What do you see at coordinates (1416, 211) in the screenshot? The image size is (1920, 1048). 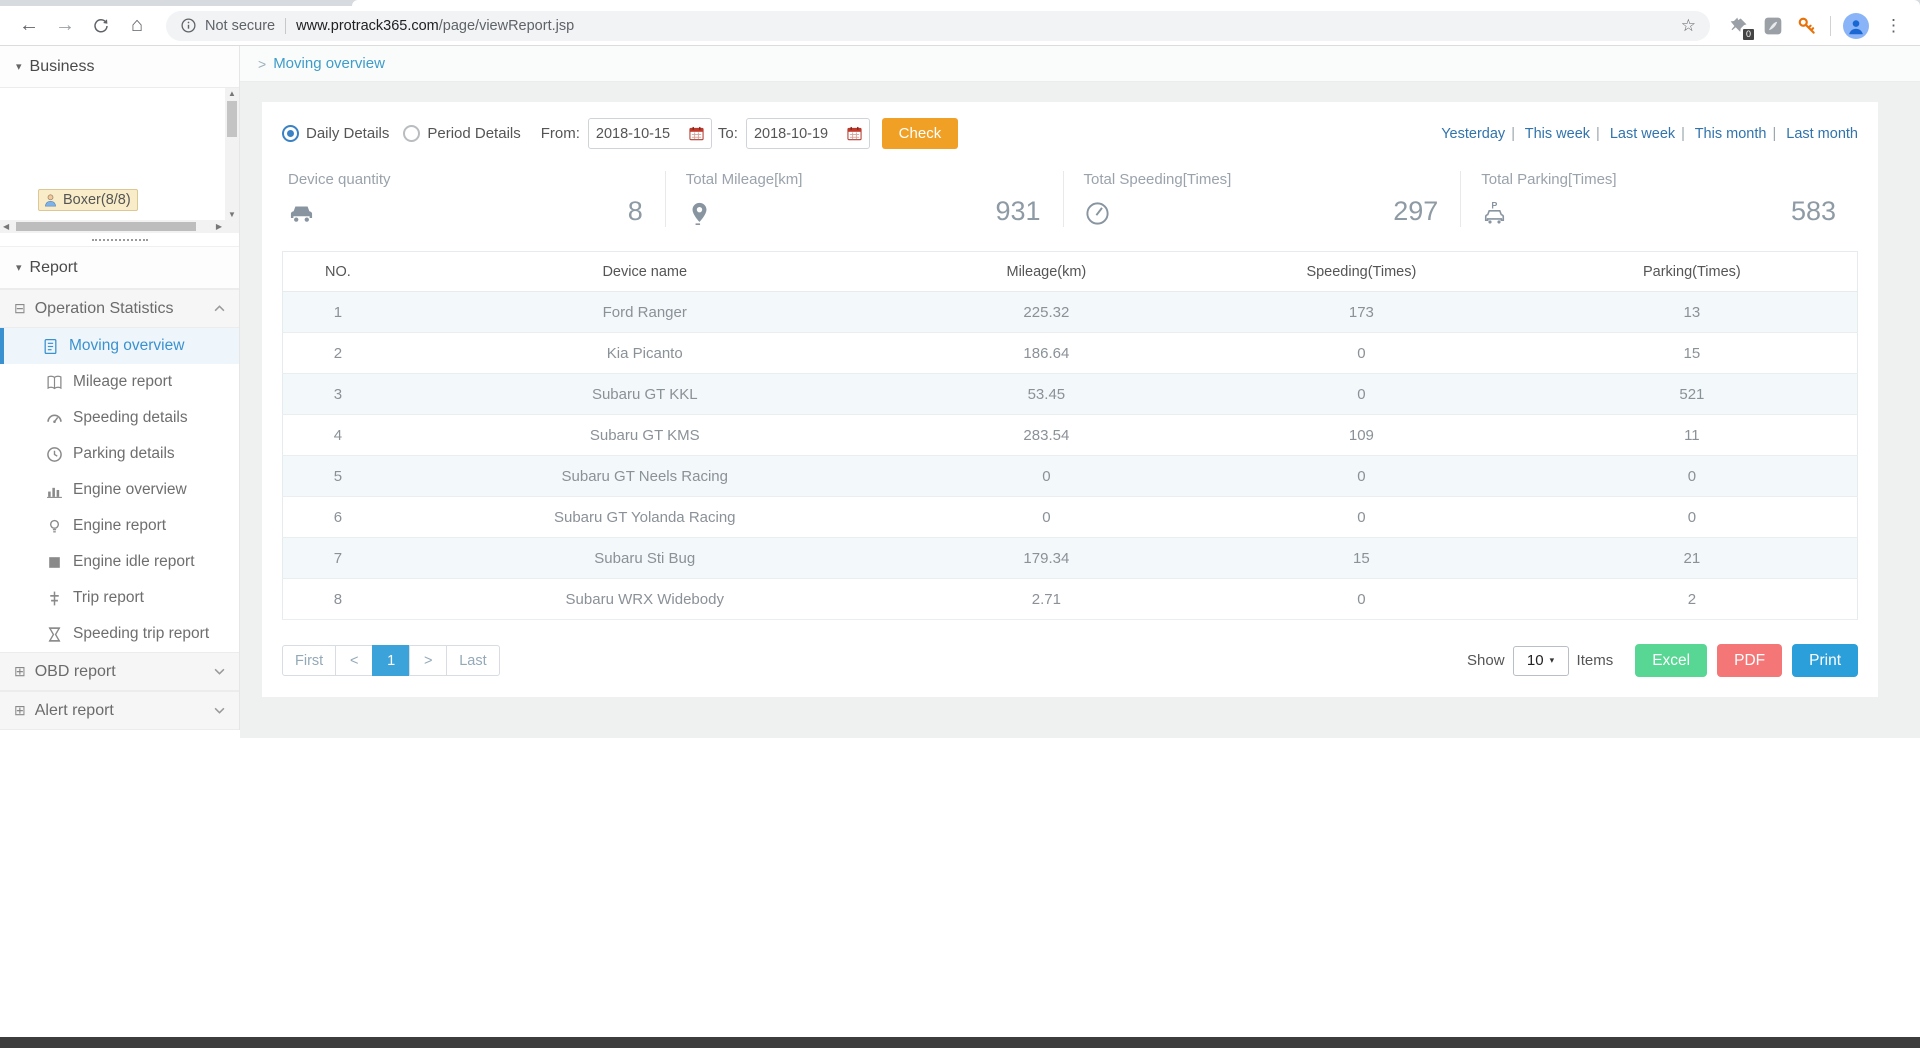 I see `stat-value: 297` at bounding box center [1416, 211].